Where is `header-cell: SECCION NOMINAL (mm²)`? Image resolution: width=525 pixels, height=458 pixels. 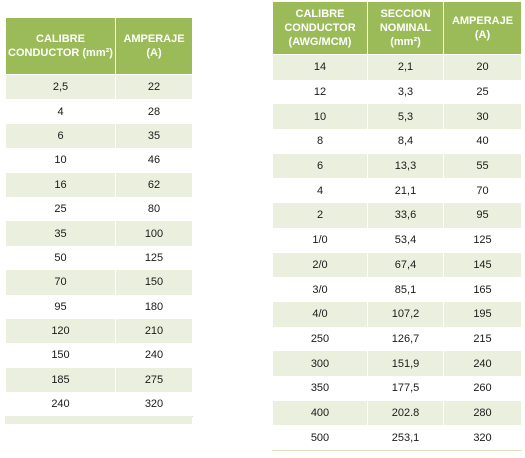
header-cell: SECCION NOMINAL (mm²) is located at coordinates (405, 28).